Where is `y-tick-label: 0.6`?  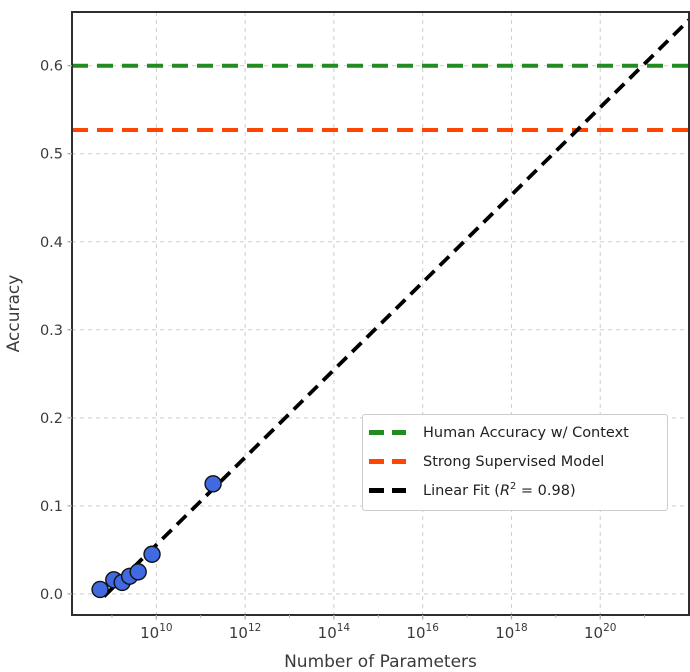
y-tick-label: 0.6 is located at coordinates (51, 67).